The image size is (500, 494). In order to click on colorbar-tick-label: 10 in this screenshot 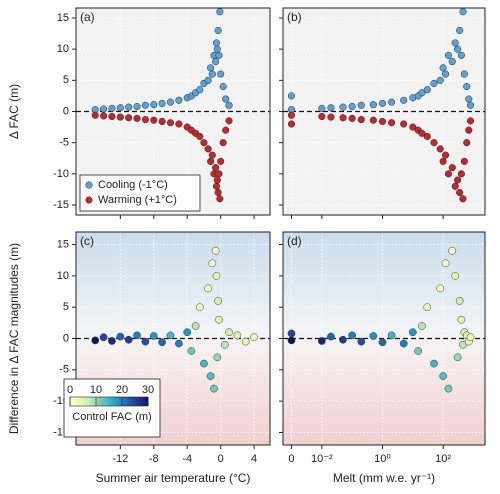, I will do `click(96, 390)`.